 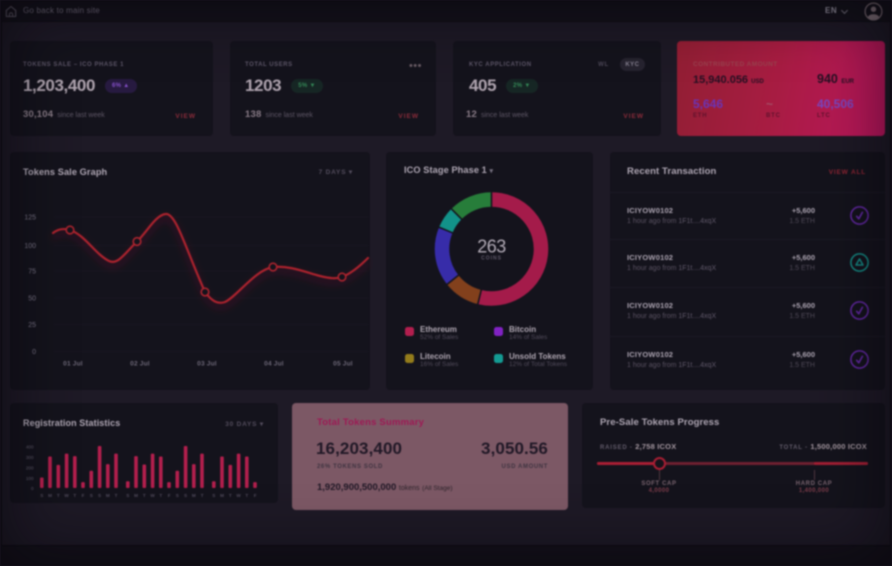 I want to click on svg-text: 05 Jul, so click(x=343, y=364).